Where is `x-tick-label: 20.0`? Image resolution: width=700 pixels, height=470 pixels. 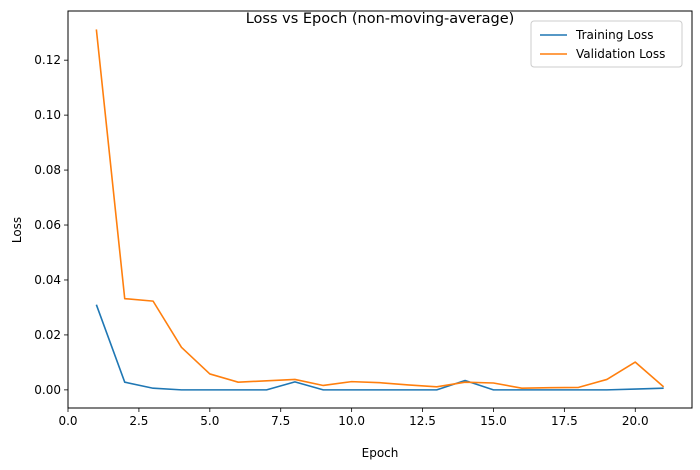 x-tick-label: 20.0 is located at coordinates (635, 421).